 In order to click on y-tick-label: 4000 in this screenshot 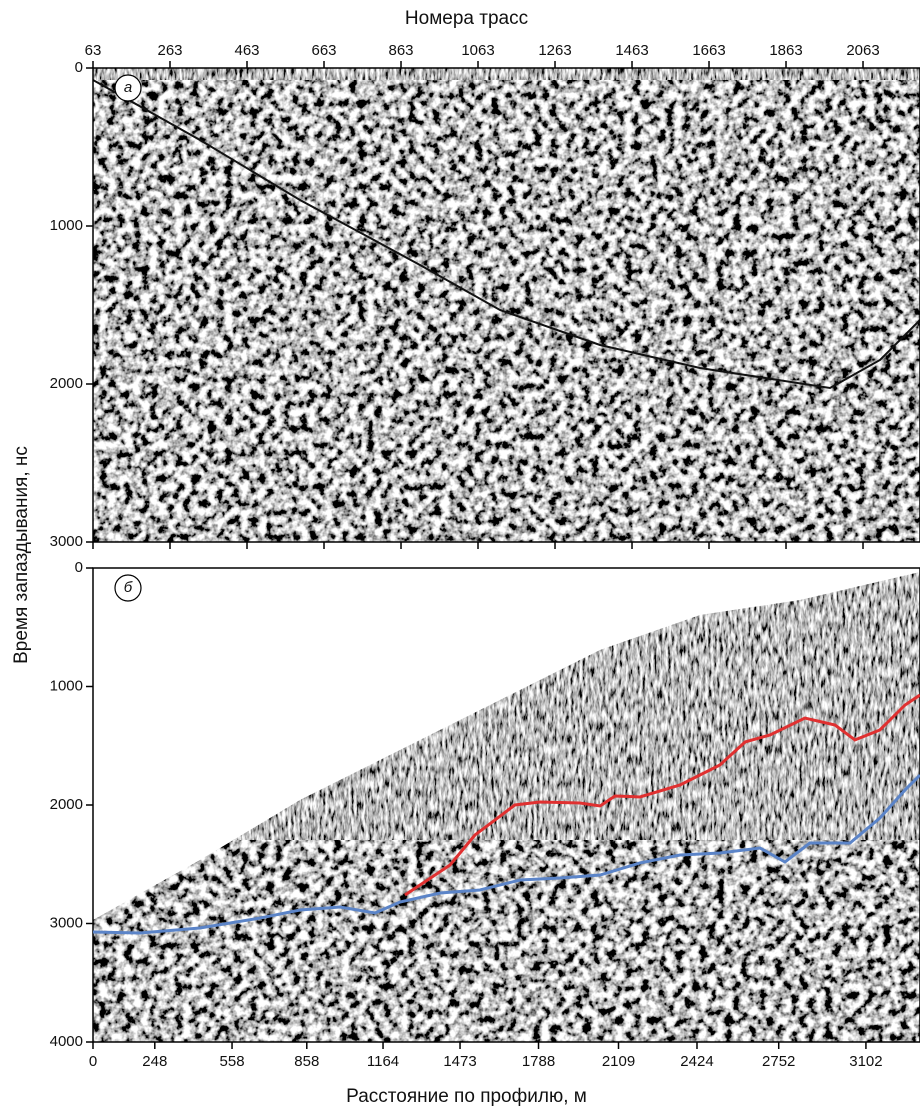, I will do `click(66, 1041)`.